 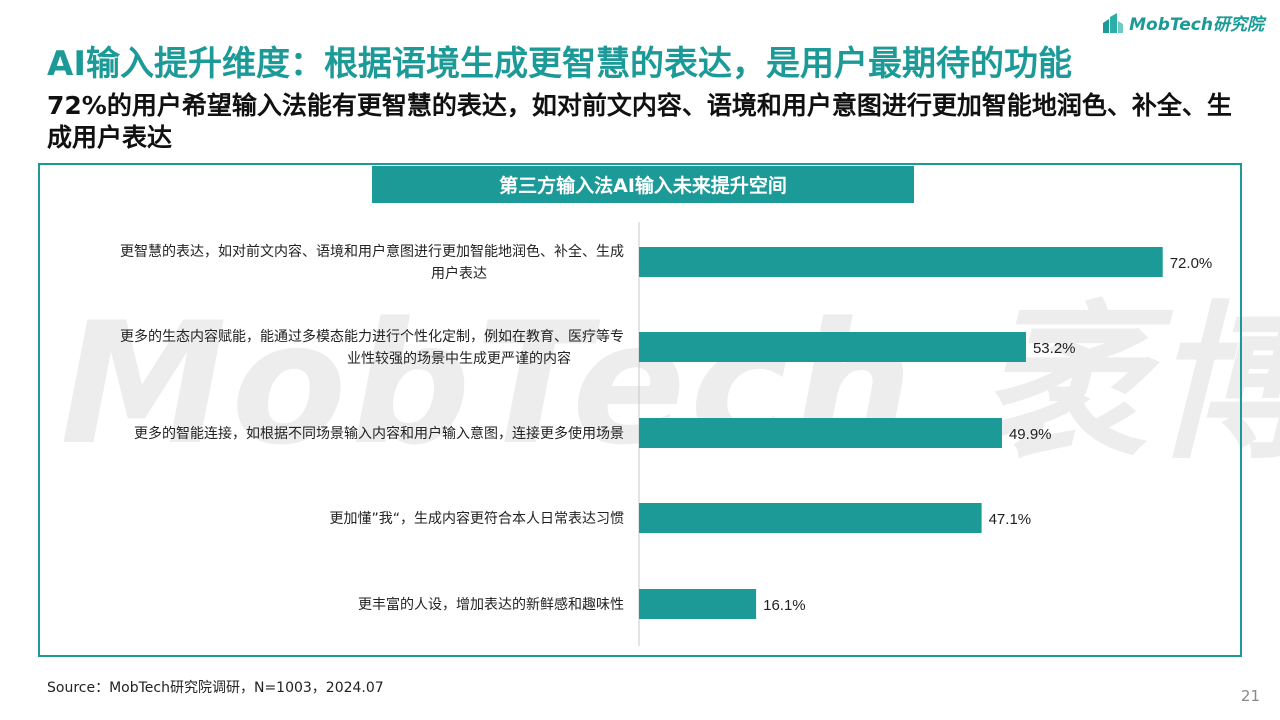 I want to click on category-label: 更智慧的表达，如对前文内容、语境和用户意图进行更加智能地润色、补全、生成用户表达, so click(x=372, y=262).